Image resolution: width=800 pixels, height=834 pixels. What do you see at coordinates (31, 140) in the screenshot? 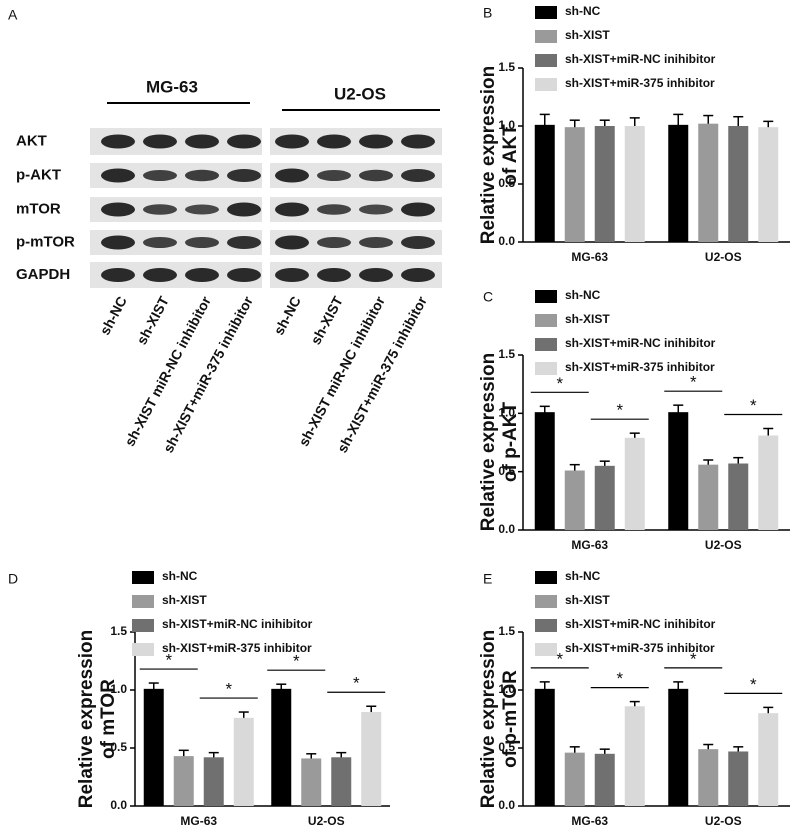
I see `blot-row-label: AKT` at bounding box center [31, 140].